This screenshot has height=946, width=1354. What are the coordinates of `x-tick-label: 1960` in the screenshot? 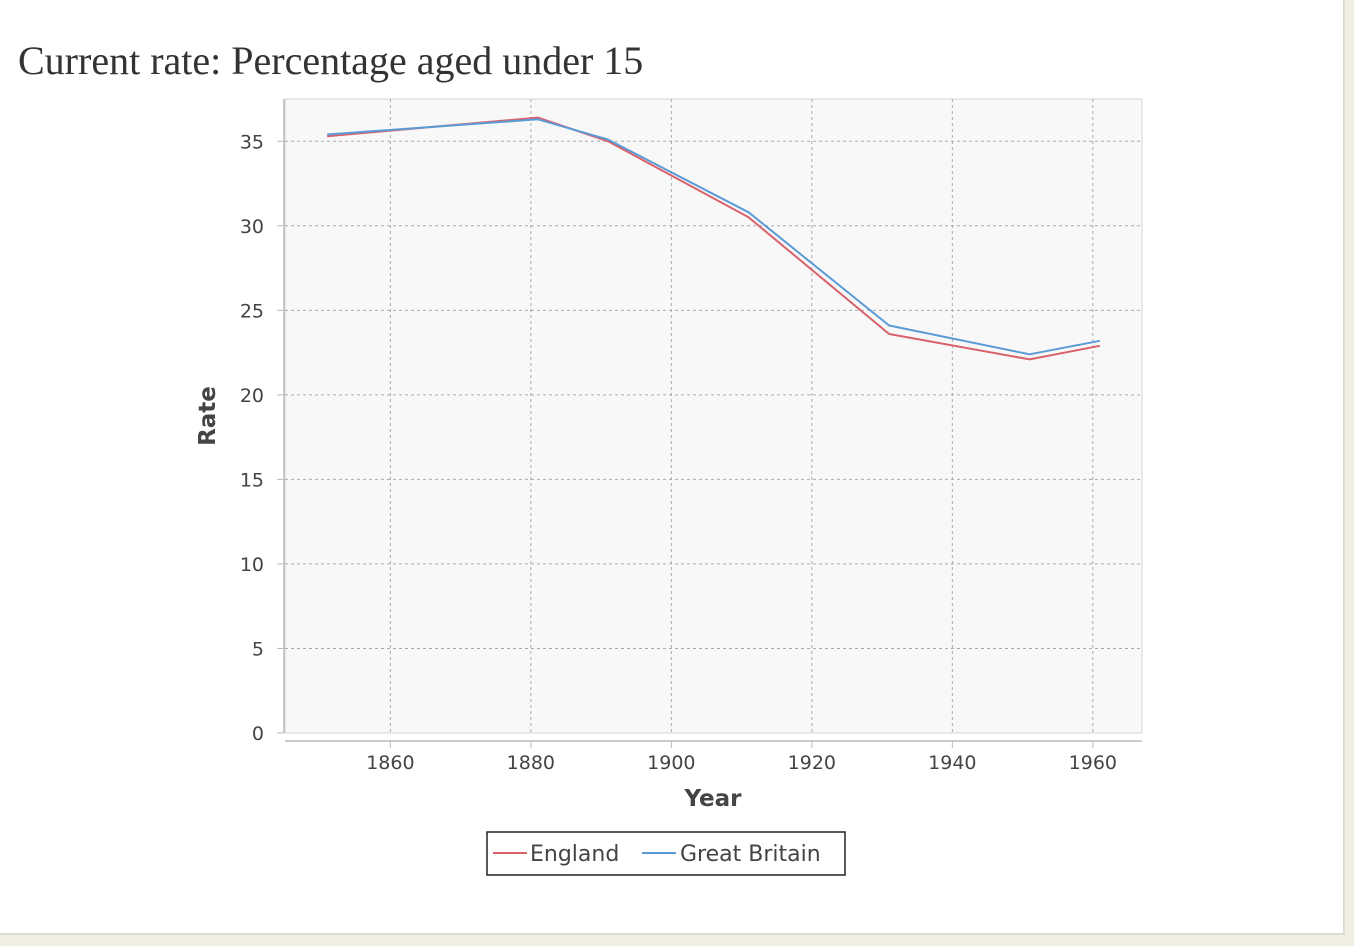 It's located at (1093, 763).